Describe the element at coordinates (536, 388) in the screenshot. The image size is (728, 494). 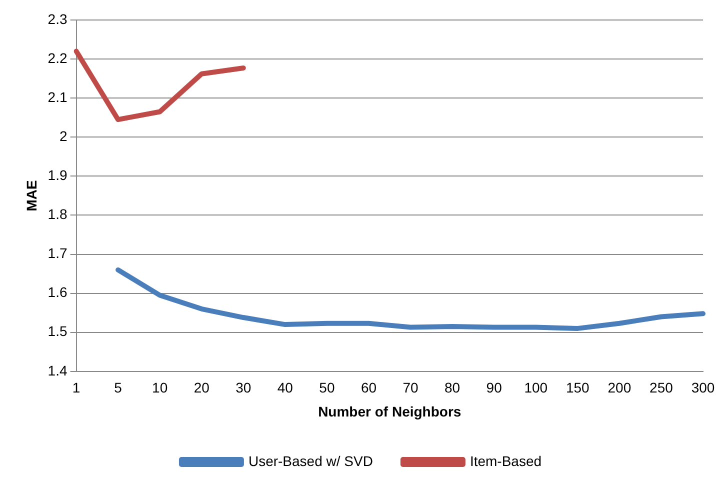
I see `x-tick-label: 100` at that location.